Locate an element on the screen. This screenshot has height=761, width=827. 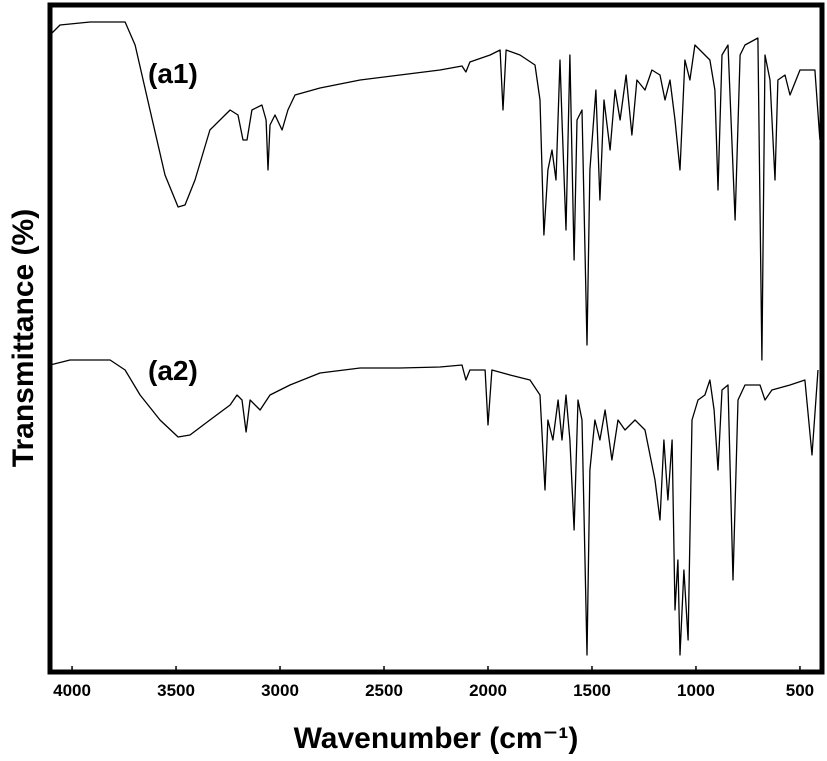
x-tick-label: 2500 is located at coordinates (384, 690).